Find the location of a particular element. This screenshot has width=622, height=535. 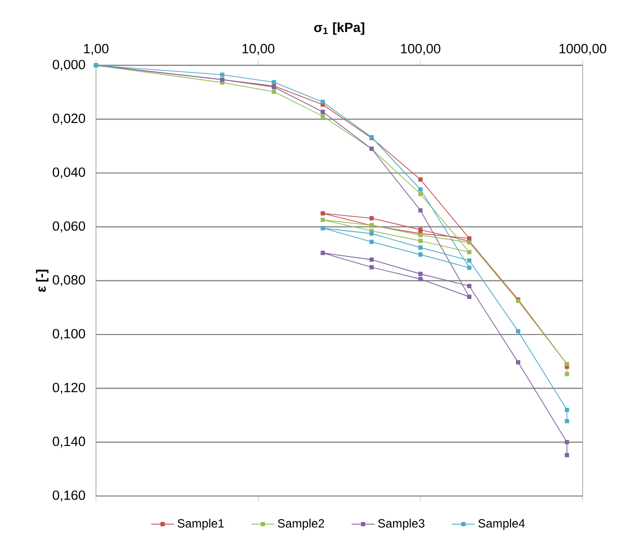

y-tick-label: 0,020 is located at coordinates (69, 119).